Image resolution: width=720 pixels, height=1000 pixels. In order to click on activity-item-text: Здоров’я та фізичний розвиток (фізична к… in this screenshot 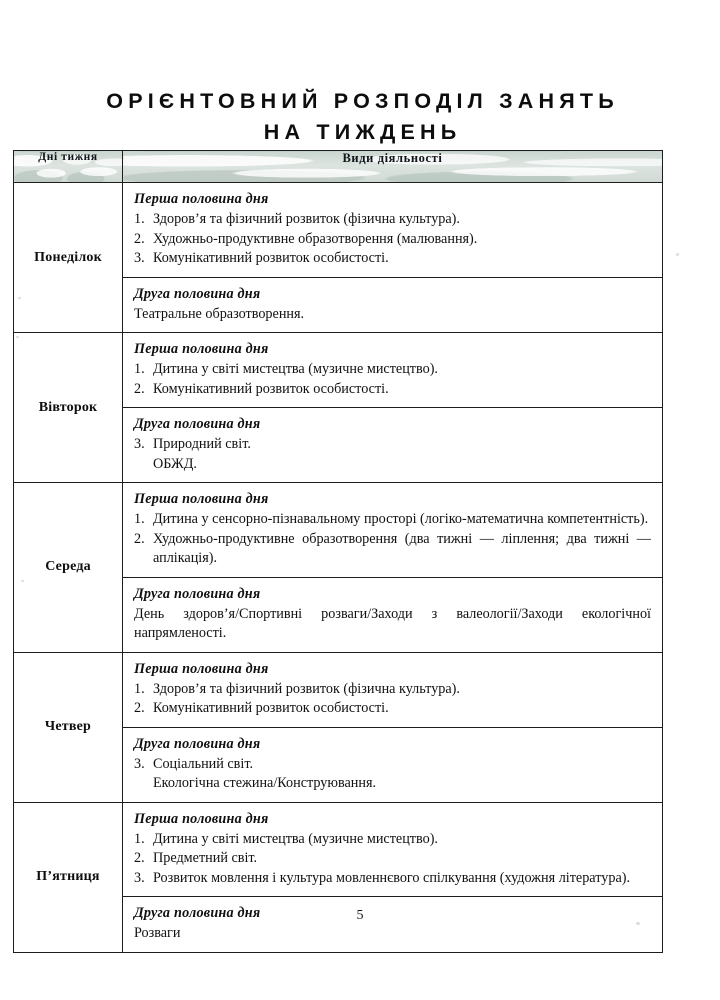, I will do `click(306, 688)`.